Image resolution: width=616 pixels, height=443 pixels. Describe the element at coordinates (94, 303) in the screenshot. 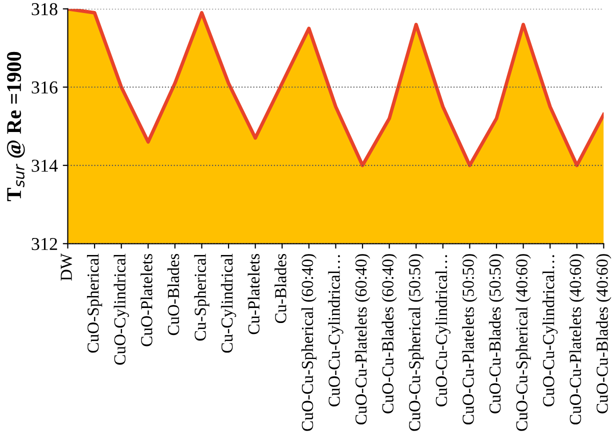

I see `x-tick-label: CuO-Spherical` at that location.